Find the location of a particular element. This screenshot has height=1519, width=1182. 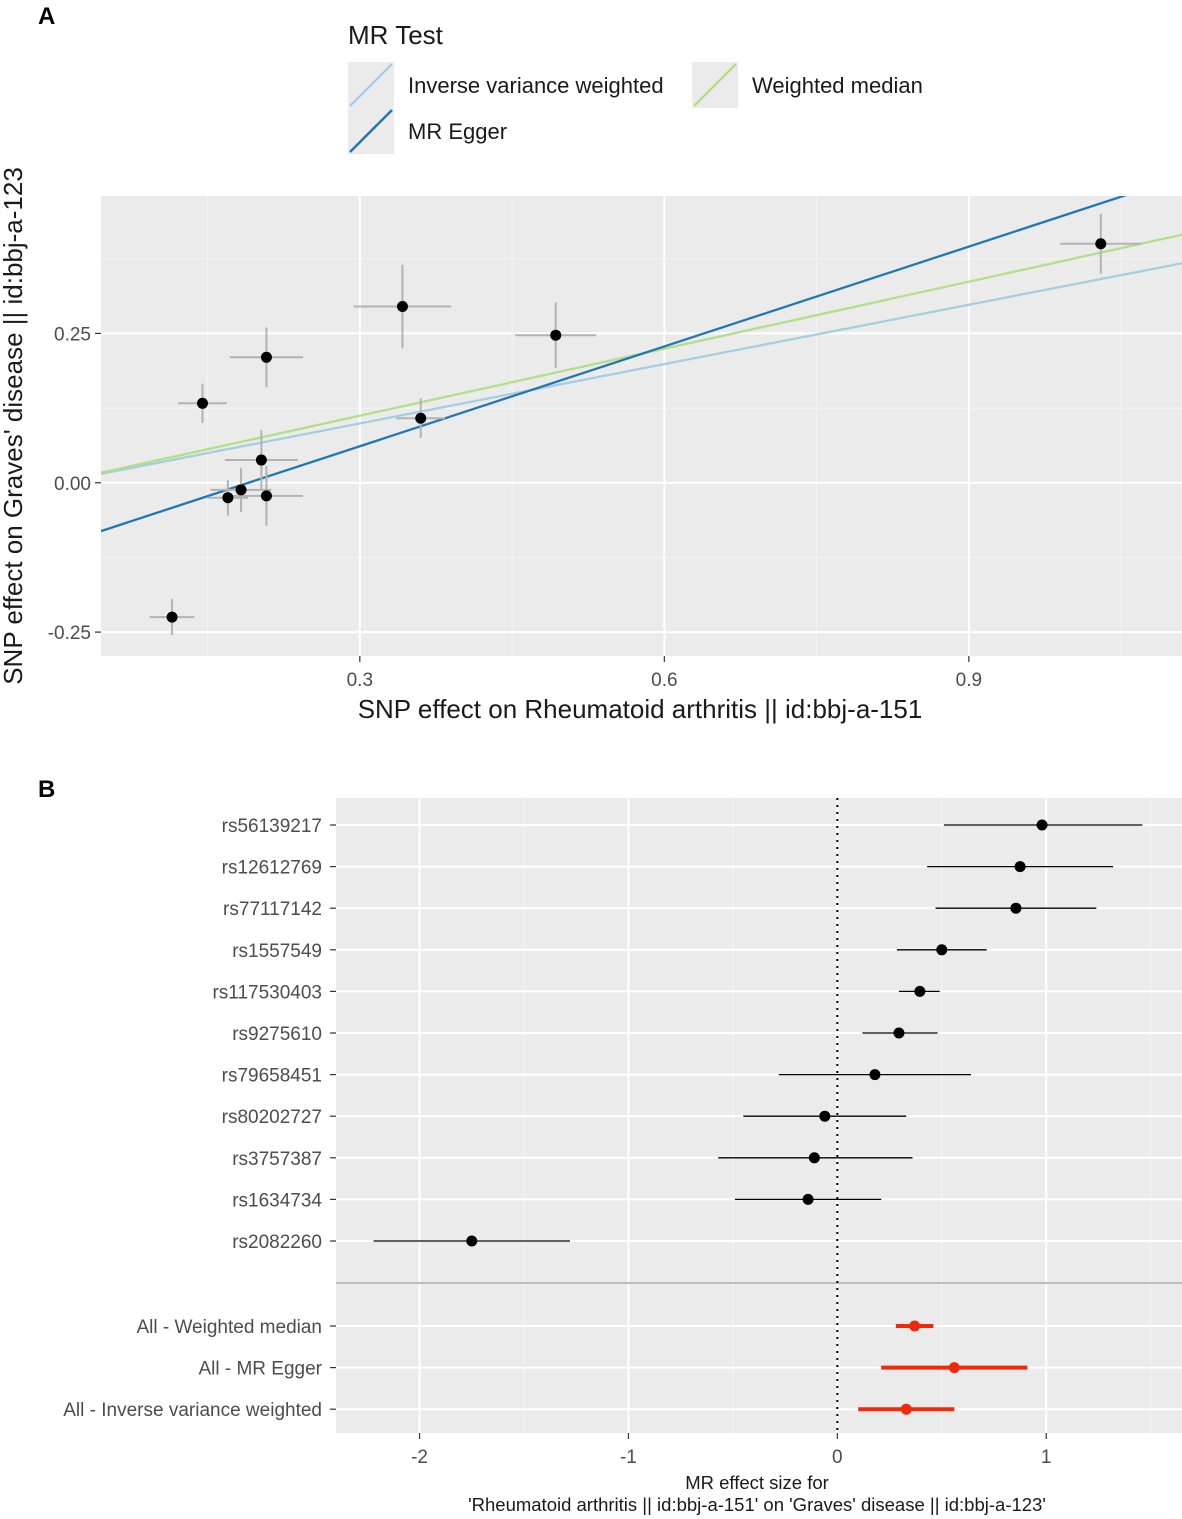

snp-label: rs9275610 is located at coordinates (277, 1034).